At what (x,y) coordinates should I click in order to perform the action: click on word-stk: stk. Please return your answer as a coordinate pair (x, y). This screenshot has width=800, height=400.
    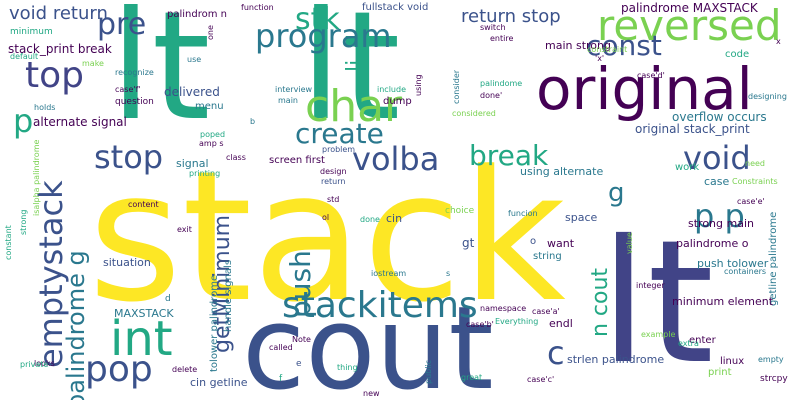
    Looking at the image, I should click on (317, 19).